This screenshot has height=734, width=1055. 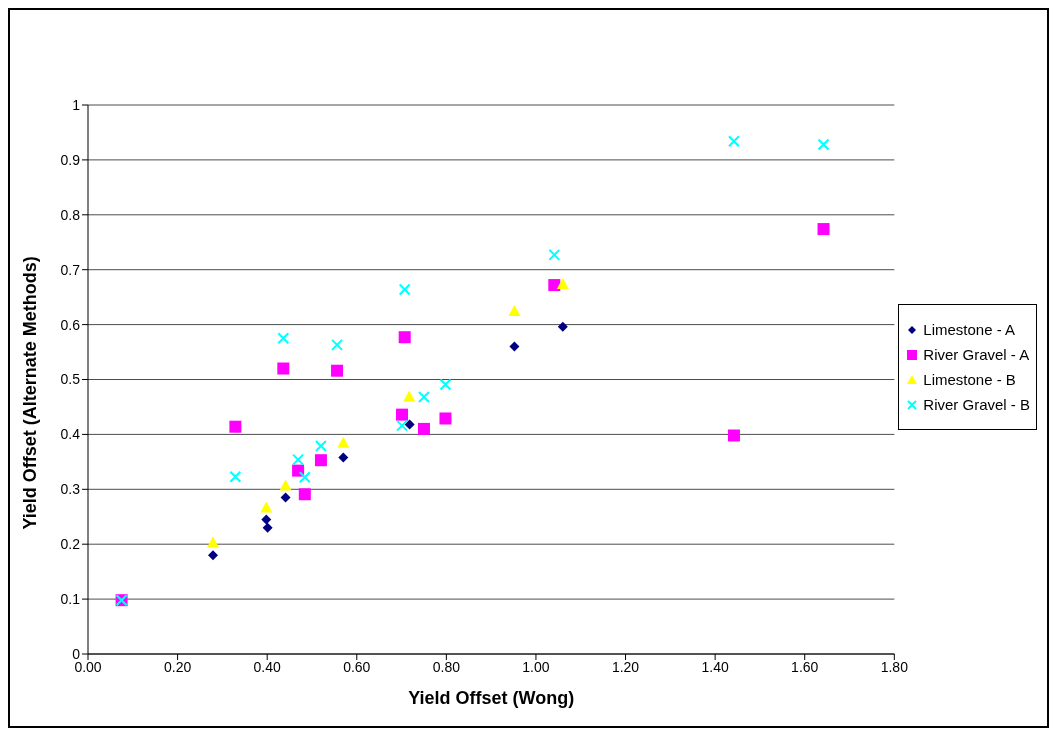 I want to click on y-tick-label: 0.6, so click(x=70, y=324).